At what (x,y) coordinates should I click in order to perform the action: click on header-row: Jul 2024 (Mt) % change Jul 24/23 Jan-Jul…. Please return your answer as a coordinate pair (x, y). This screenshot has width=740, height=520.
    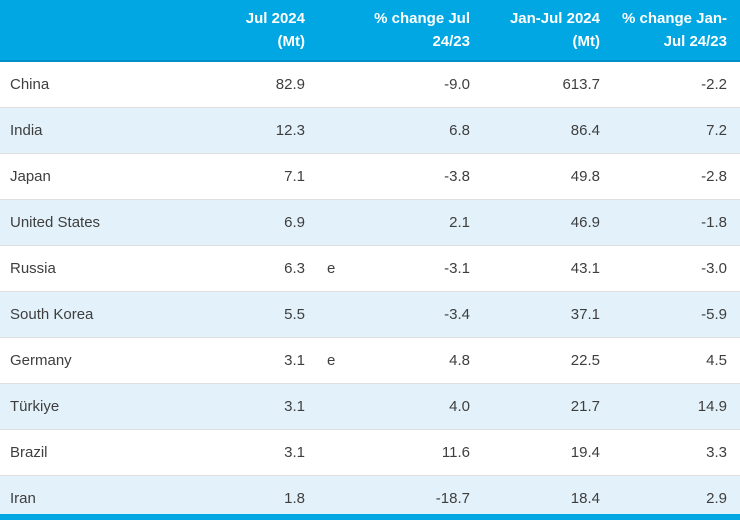
    Looking at the image, I should click on (370, 31).